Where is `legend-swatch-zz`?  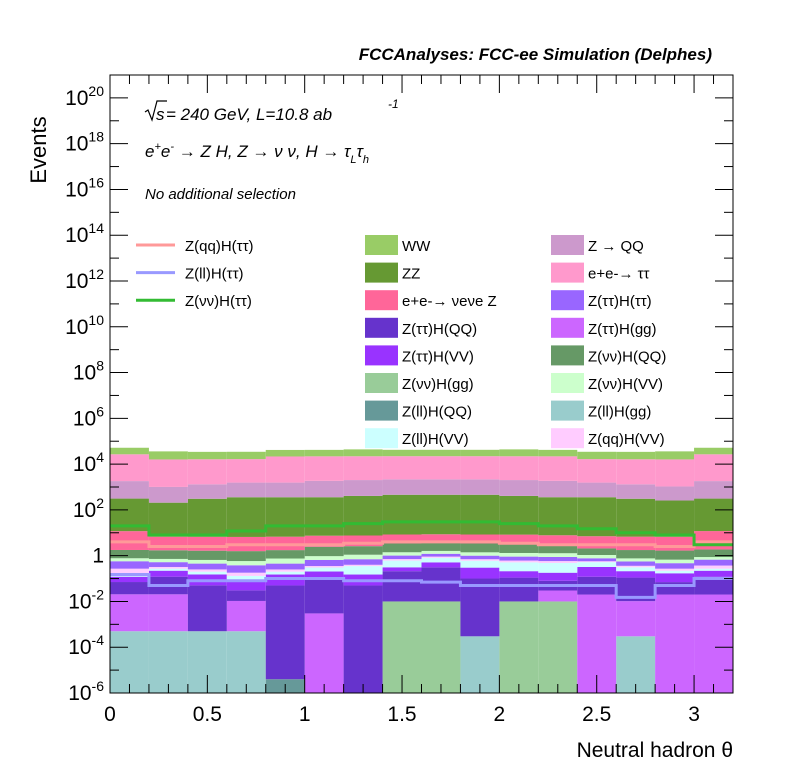 legend-swatch-zz is located at coordinates (381, 272).